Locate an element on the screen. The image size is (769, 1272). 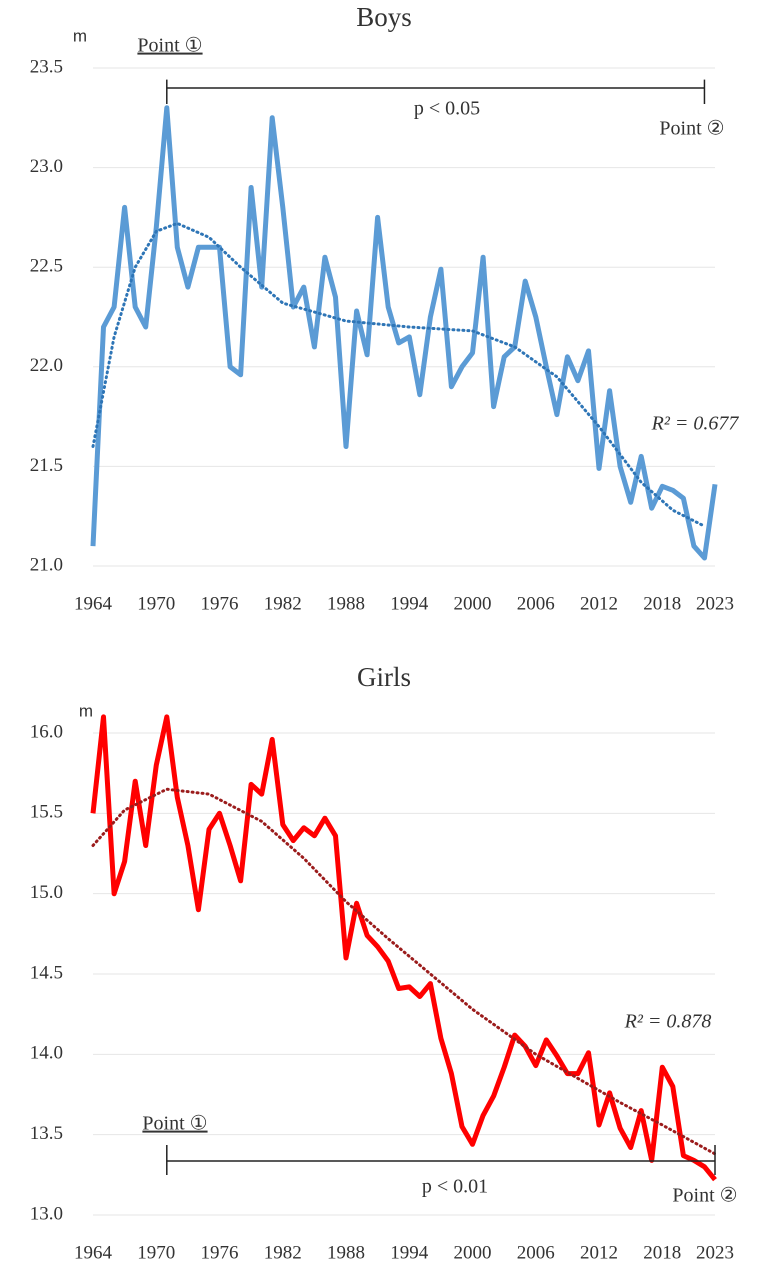
y-tick-label: 13.0 is located at coordinates (46, 1213).